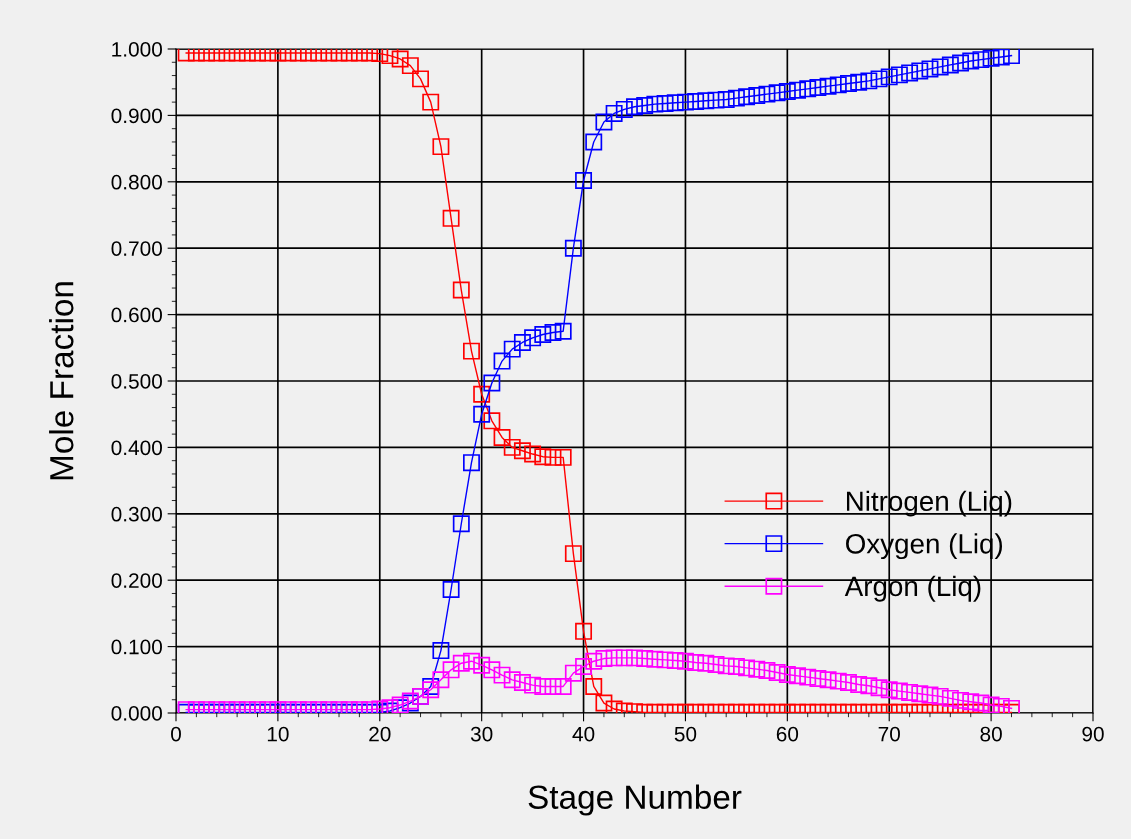 The image size is (1131, 839). What do you see at coordinates (136, 713) in the screenshot?
I see `y-tick-label: 0.000` at bounding box center [136, 713].